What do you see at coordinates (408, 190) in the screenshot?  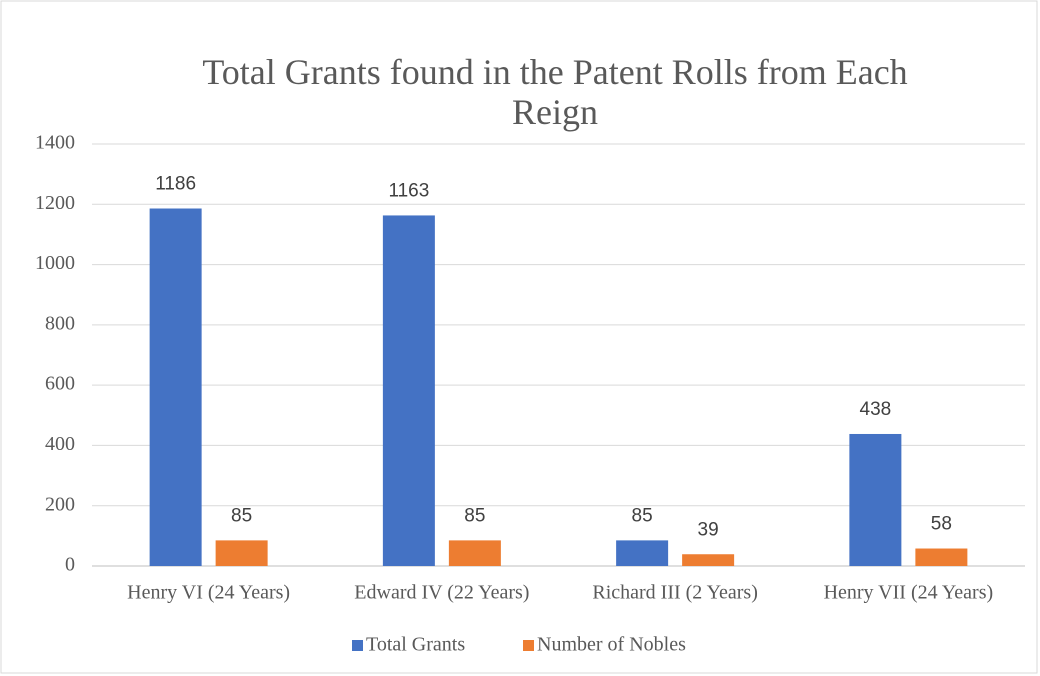 I see `data-label: 1163` at bounding box center [408, 190].